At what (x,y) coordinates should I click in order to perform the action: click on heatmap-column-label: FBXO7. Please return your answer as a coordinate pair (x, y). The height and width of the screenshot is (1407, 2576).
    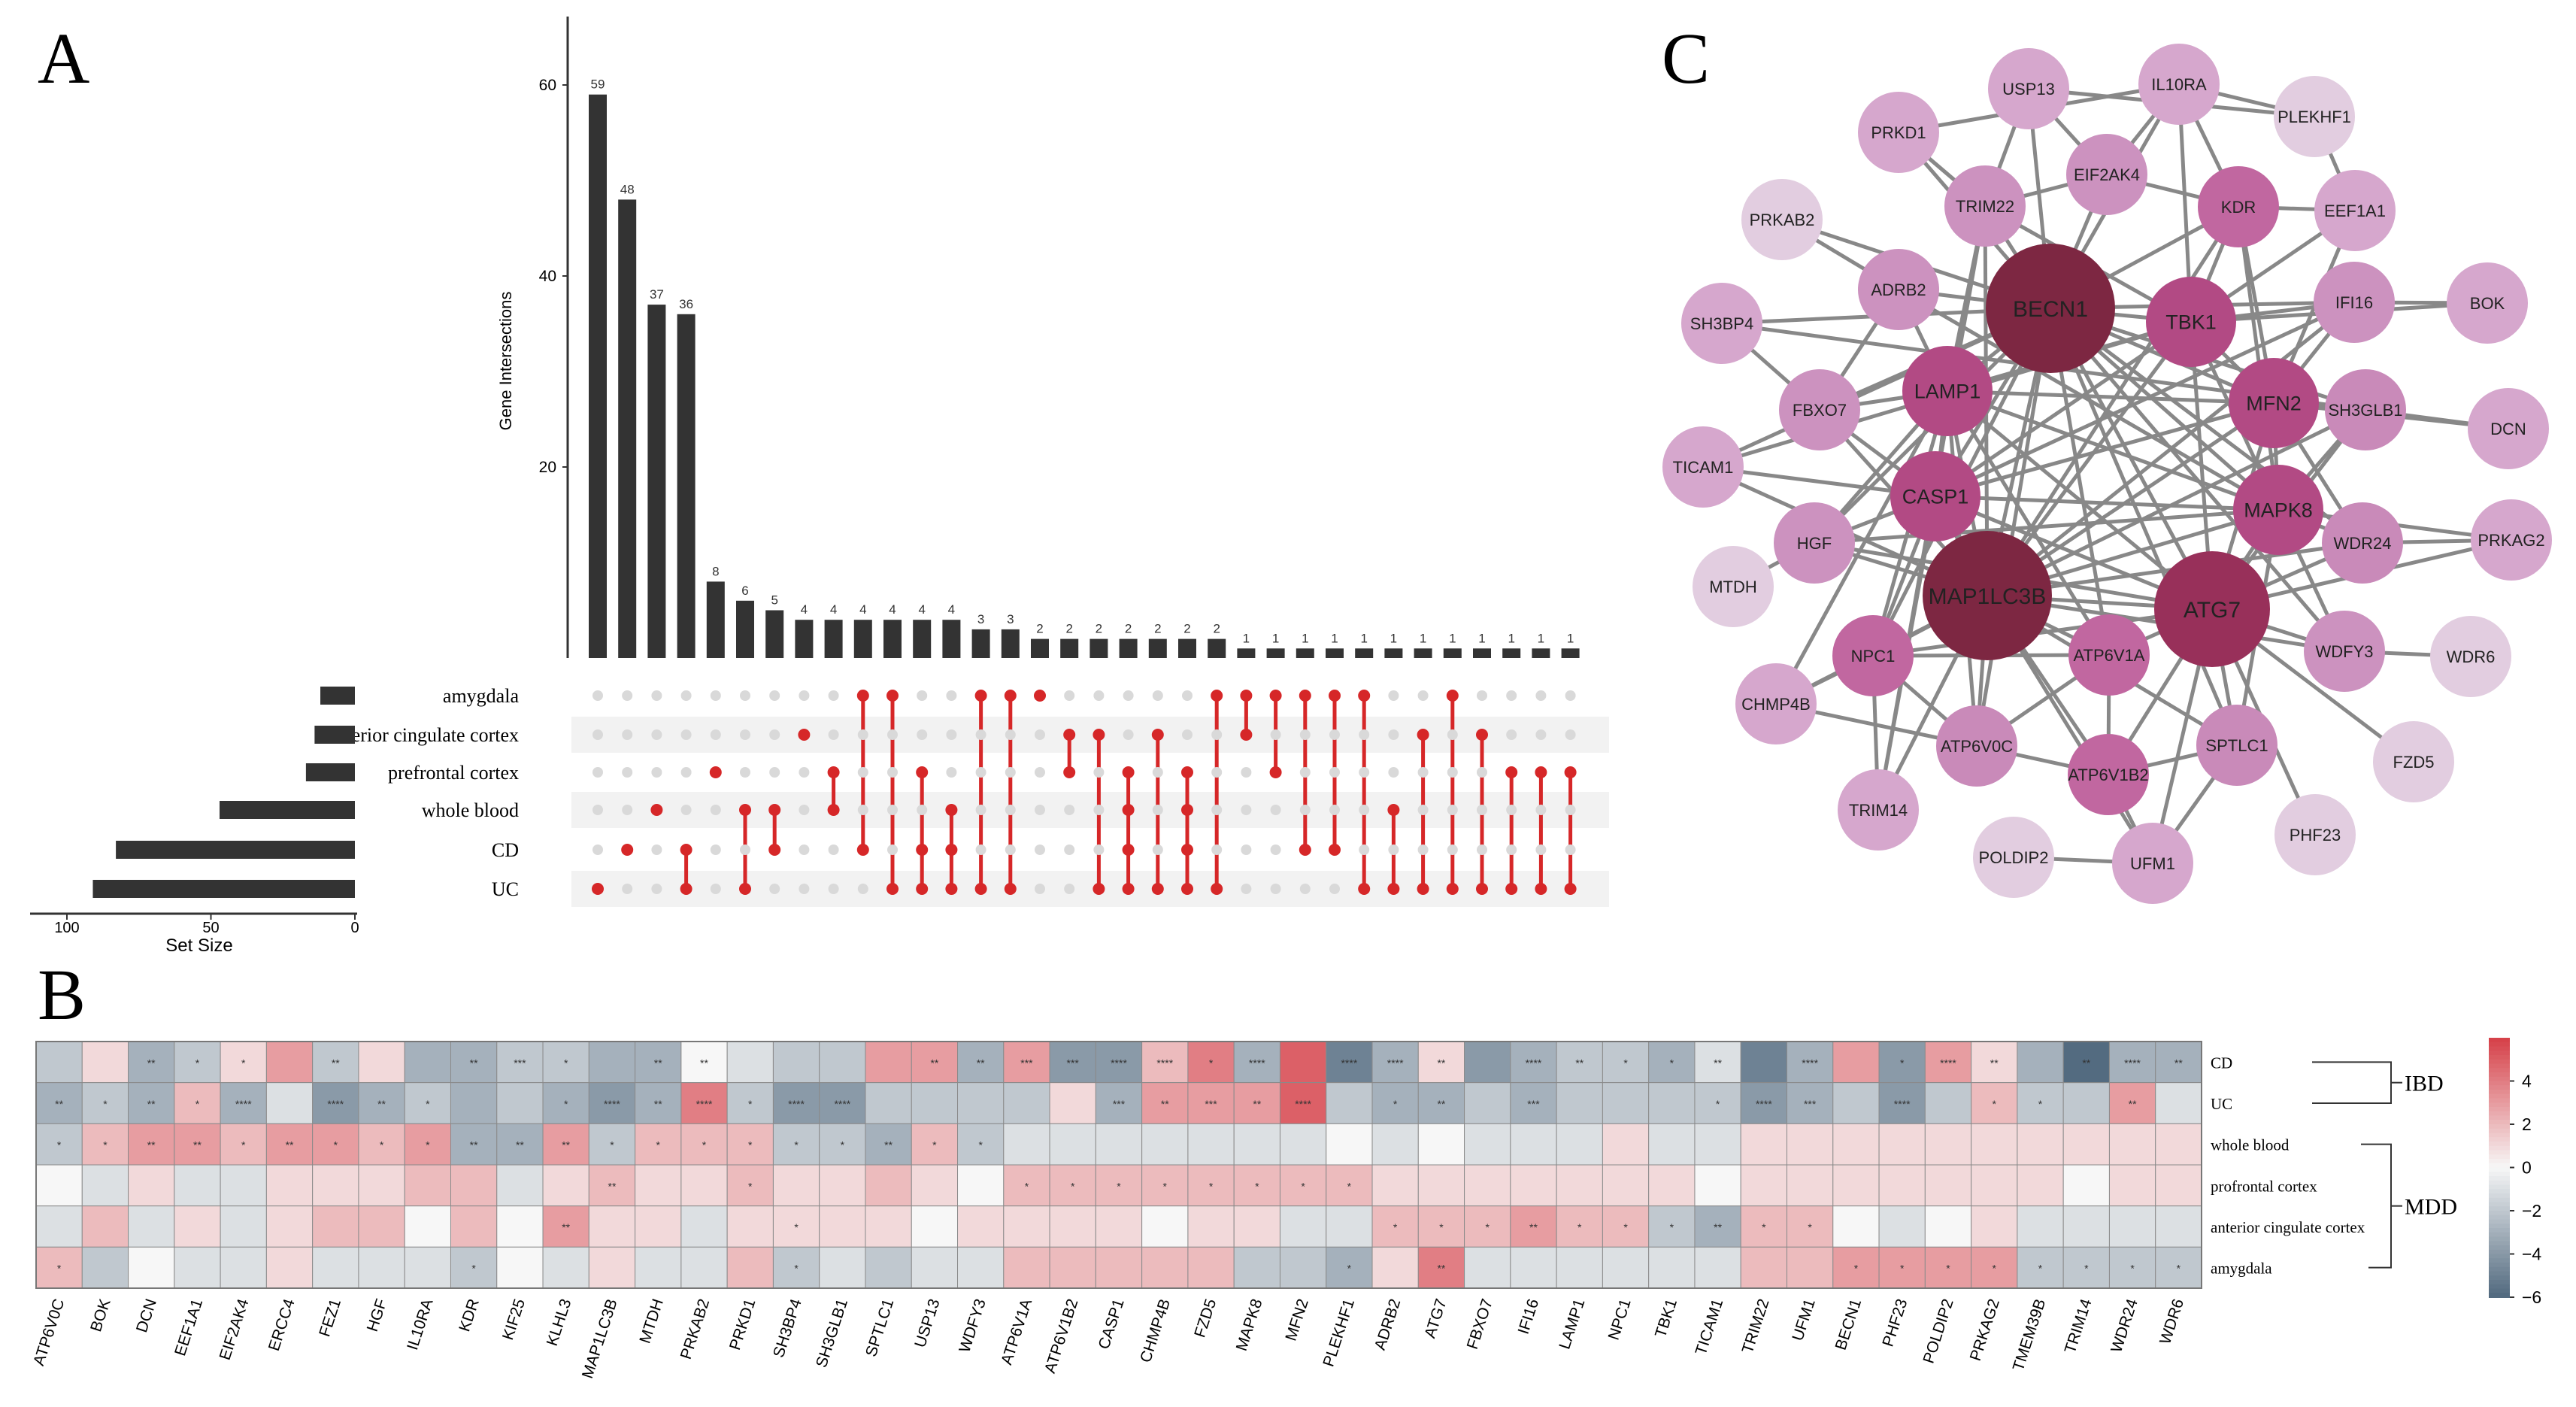
    Looking at the image, I should click on (1480, 1323).